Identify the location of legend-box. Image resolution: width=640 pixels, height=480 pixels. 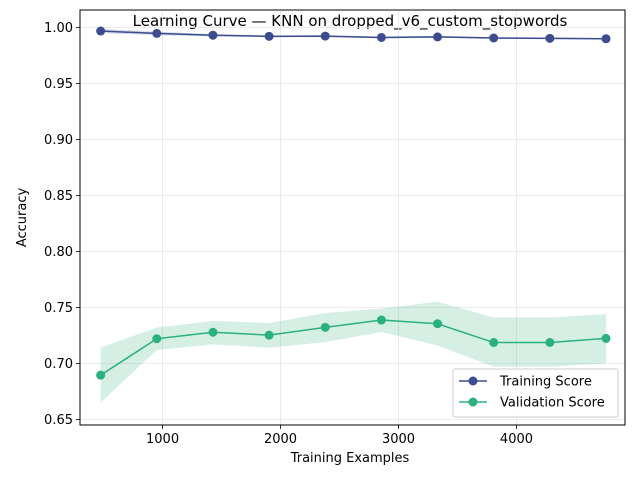
(535, 393).